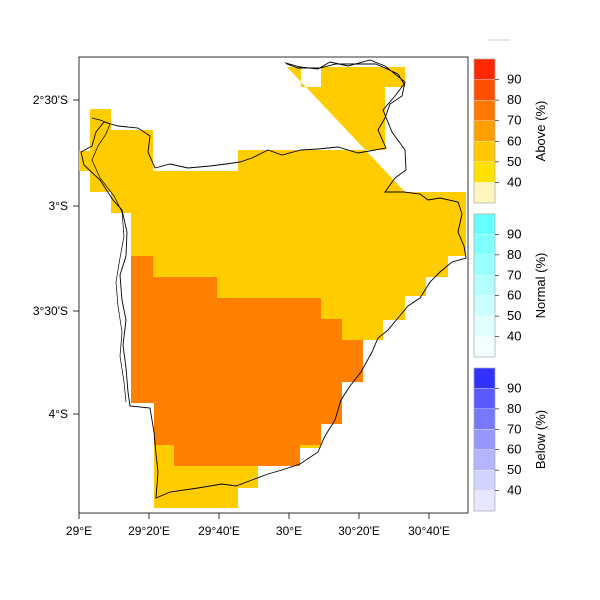 The width and height of the screenshot is (600, 600). What do you see at coordinates (79, 531) in the screenshot?
I see `x-tick-label: 29°E` at bounding box center [79, 531].